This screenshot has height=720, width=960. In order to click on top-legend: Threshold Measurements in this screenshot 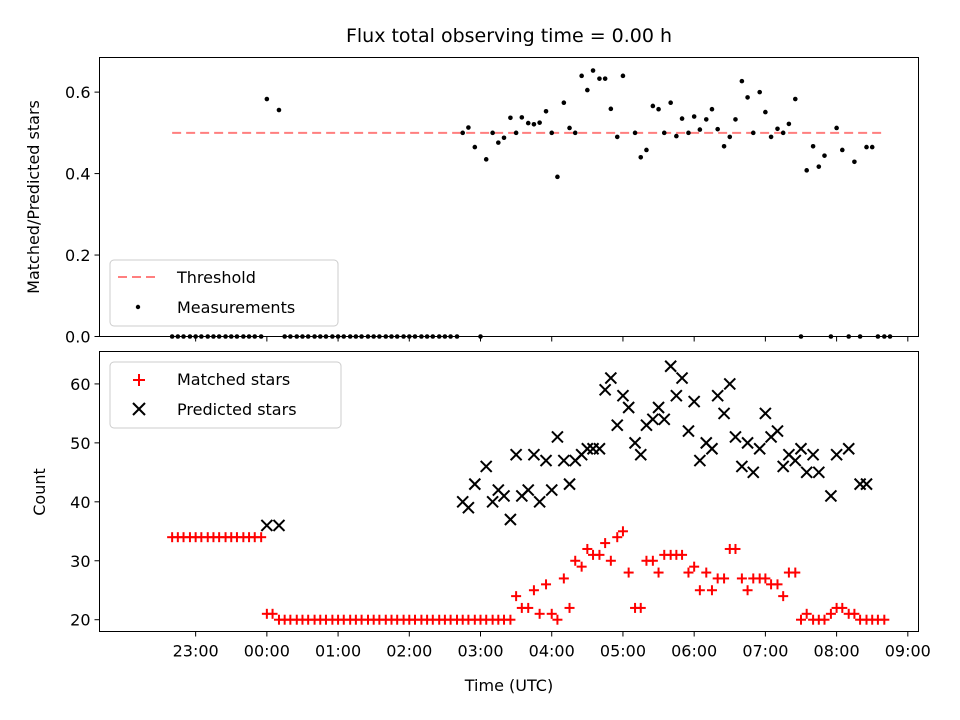, I will do `click(224, 293)`.